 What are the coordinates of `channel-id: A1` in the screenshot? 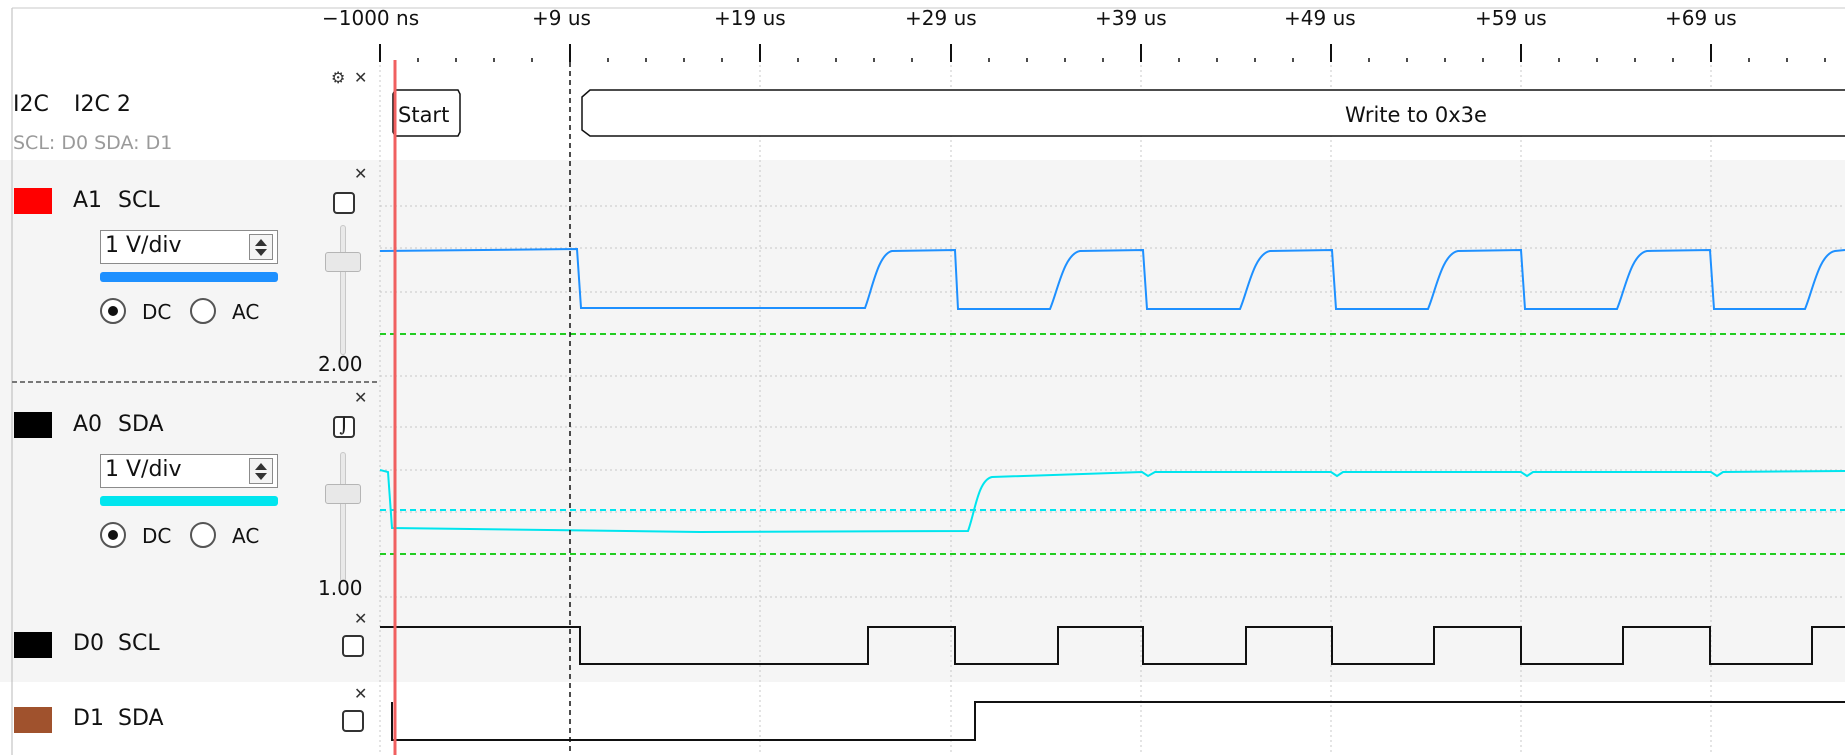 It's located at (88, 200).